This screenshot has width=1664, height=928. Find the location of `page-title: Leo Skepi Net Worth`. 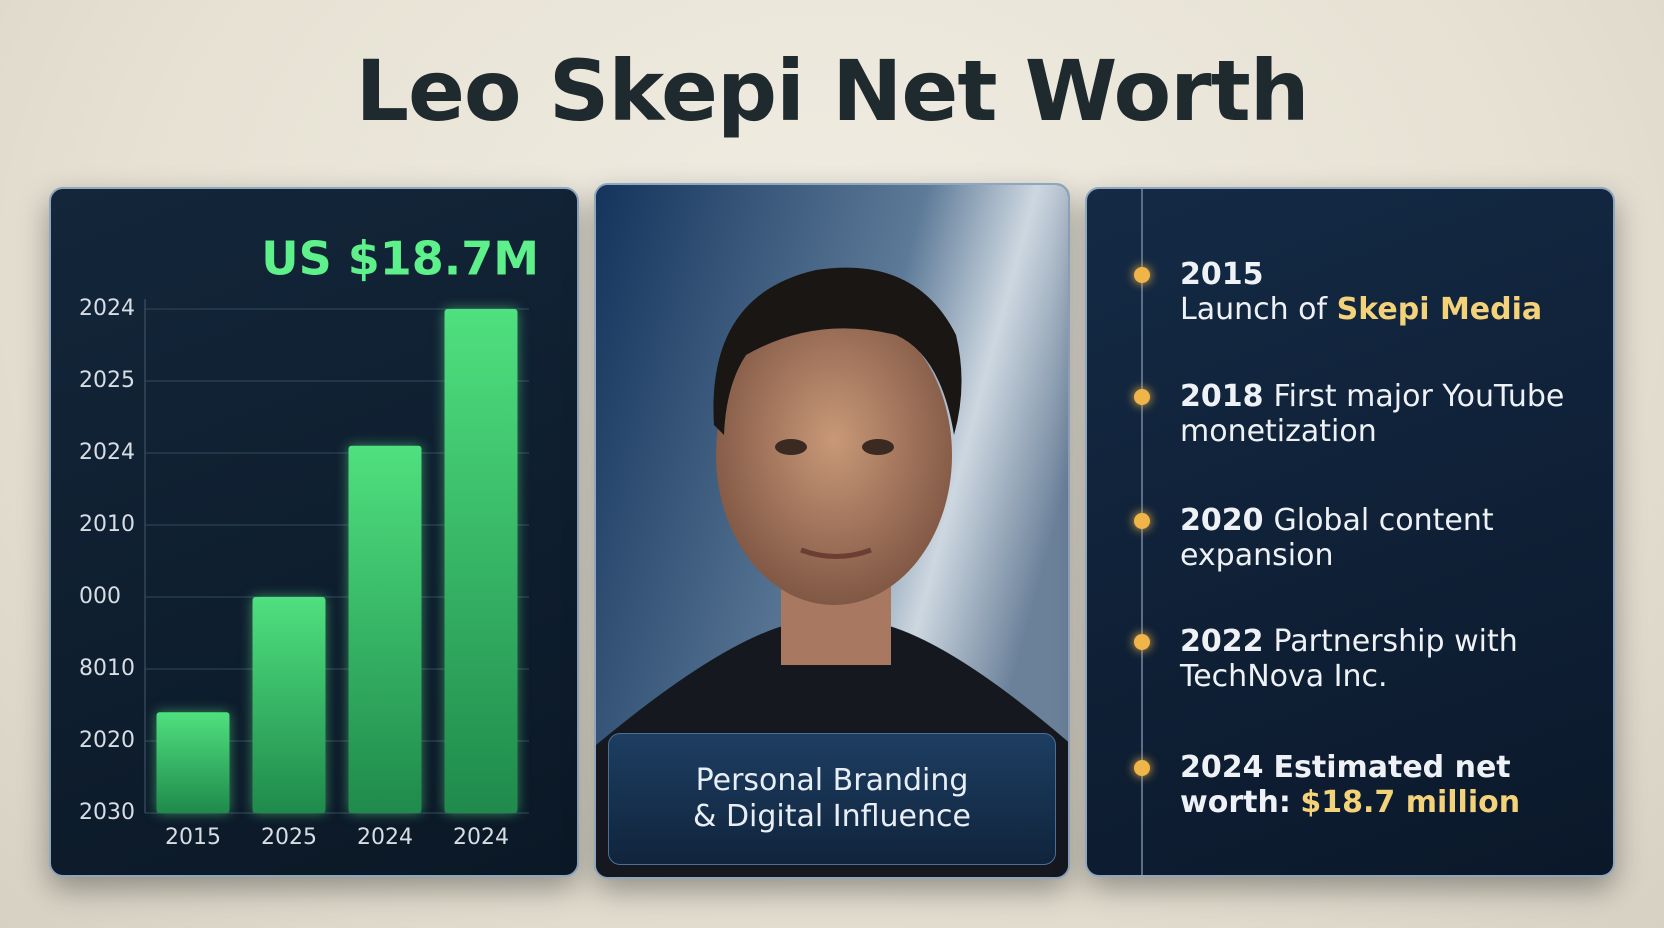

page-title: Leo Skepi Net Worth is located at coordinates (832, 91).